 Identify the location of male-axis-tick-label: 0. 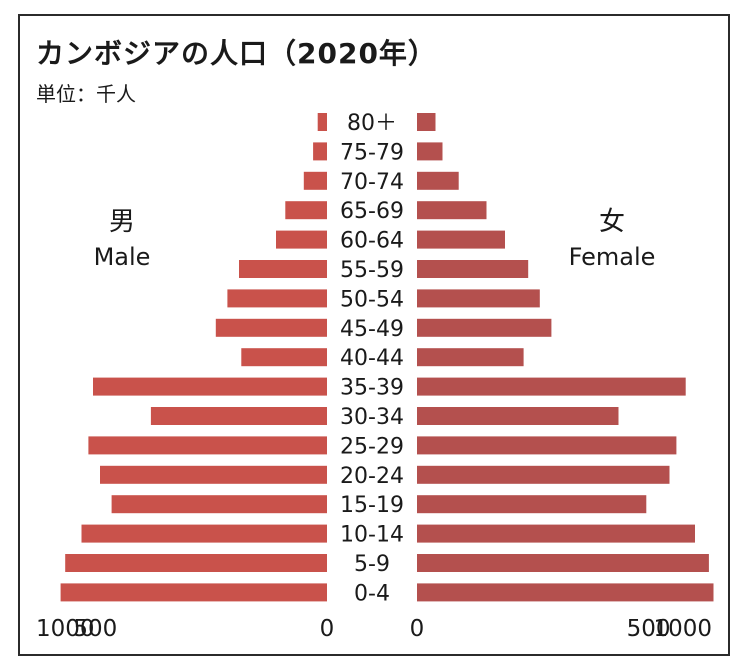
(327, 629).